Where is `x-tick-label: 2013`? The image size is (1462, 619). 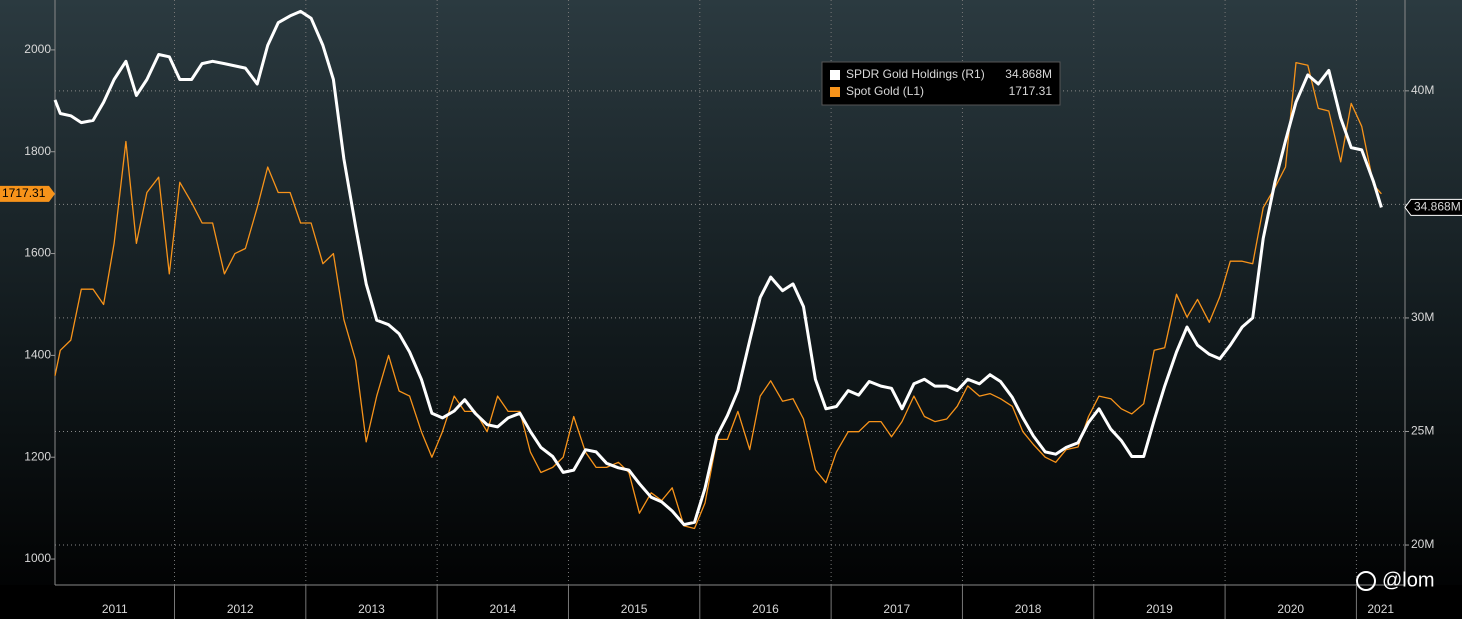
x-tick-label: 2013 is located at coordinates (371, 609).